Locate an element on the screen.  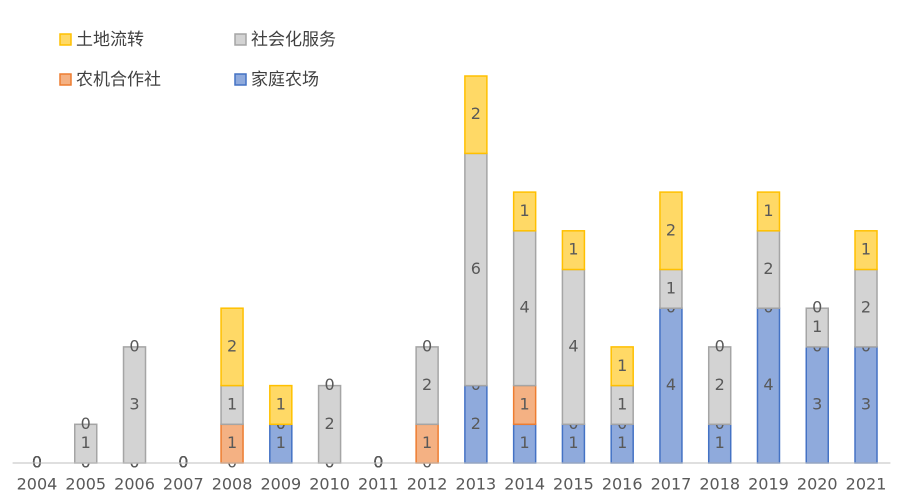
x-tick-label: 2019 is located at coordinates (768, 484).